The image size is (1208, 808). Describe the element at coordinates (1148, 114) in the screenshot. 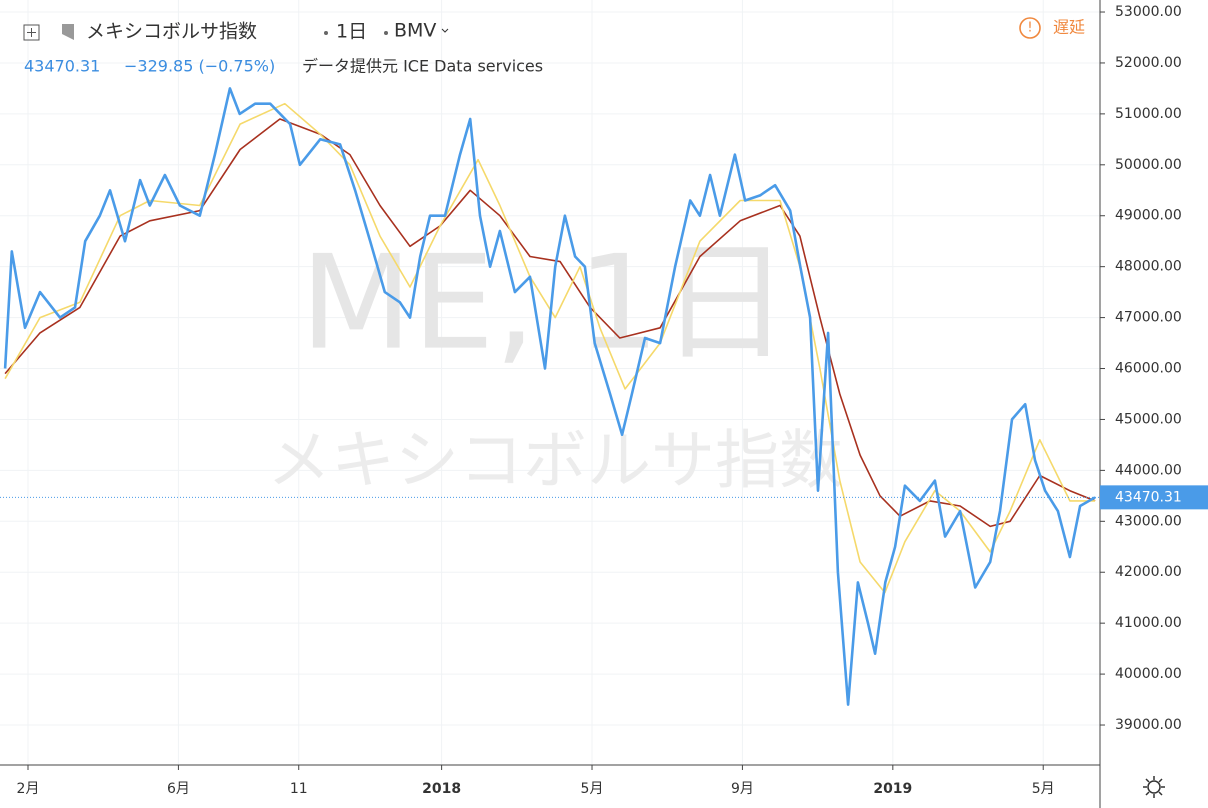

I see `y-tick-label: 51000.00` at that location.